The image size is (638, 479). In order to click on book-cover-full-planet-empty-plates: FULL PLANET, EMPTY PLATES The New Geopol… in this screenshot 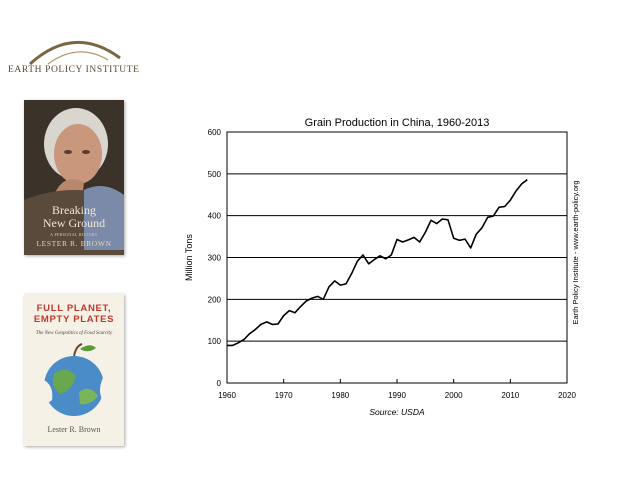, I will do `click(74, 370)`.